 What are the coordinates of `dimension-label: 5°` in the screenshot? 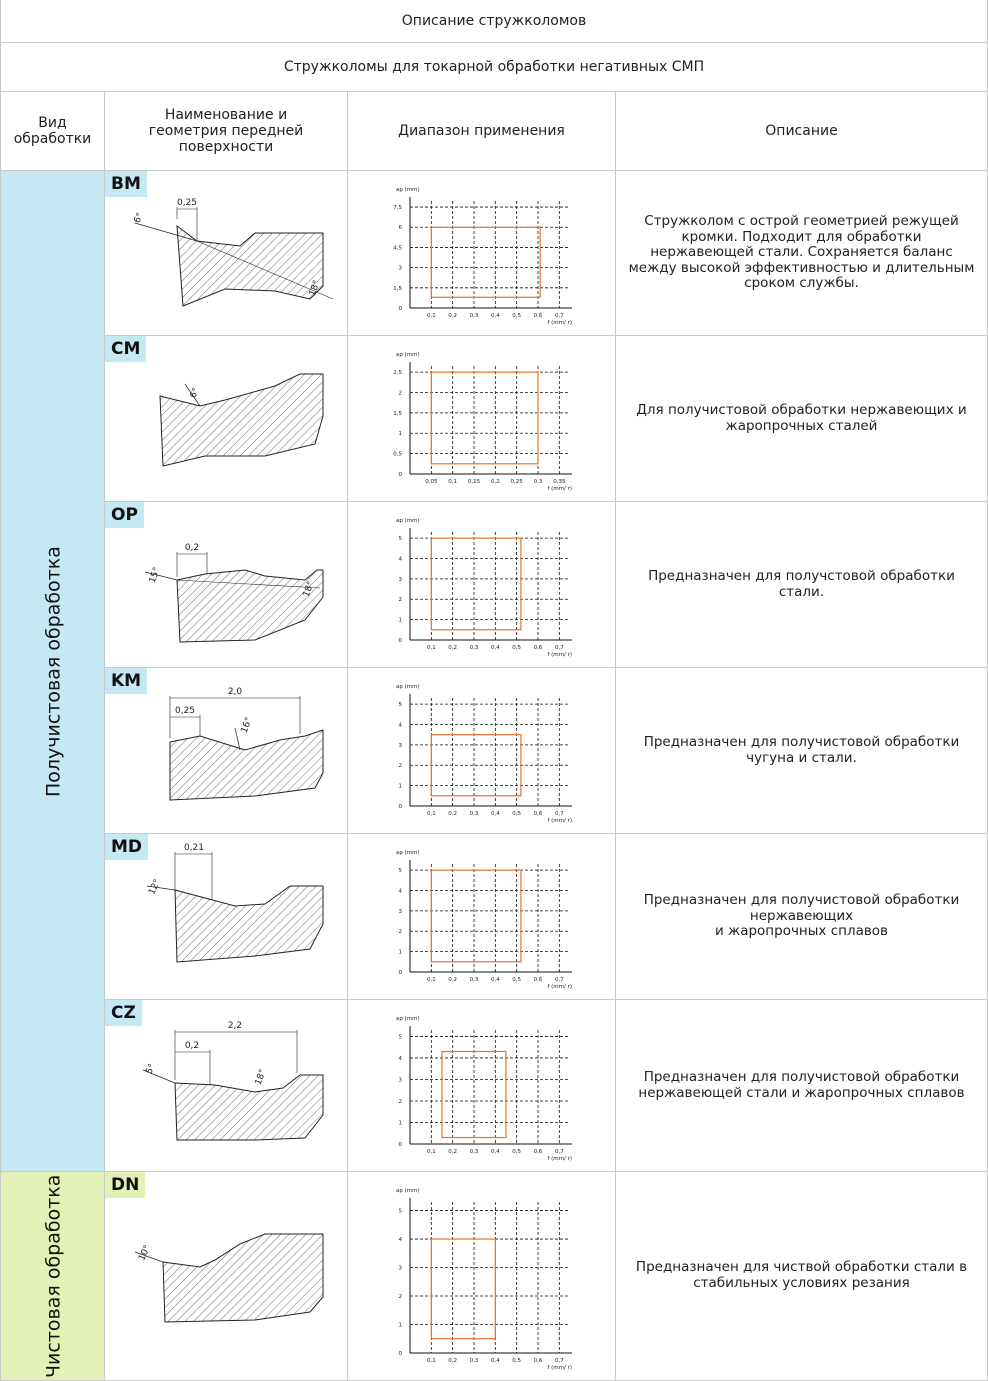 It's located at (150, 1069).